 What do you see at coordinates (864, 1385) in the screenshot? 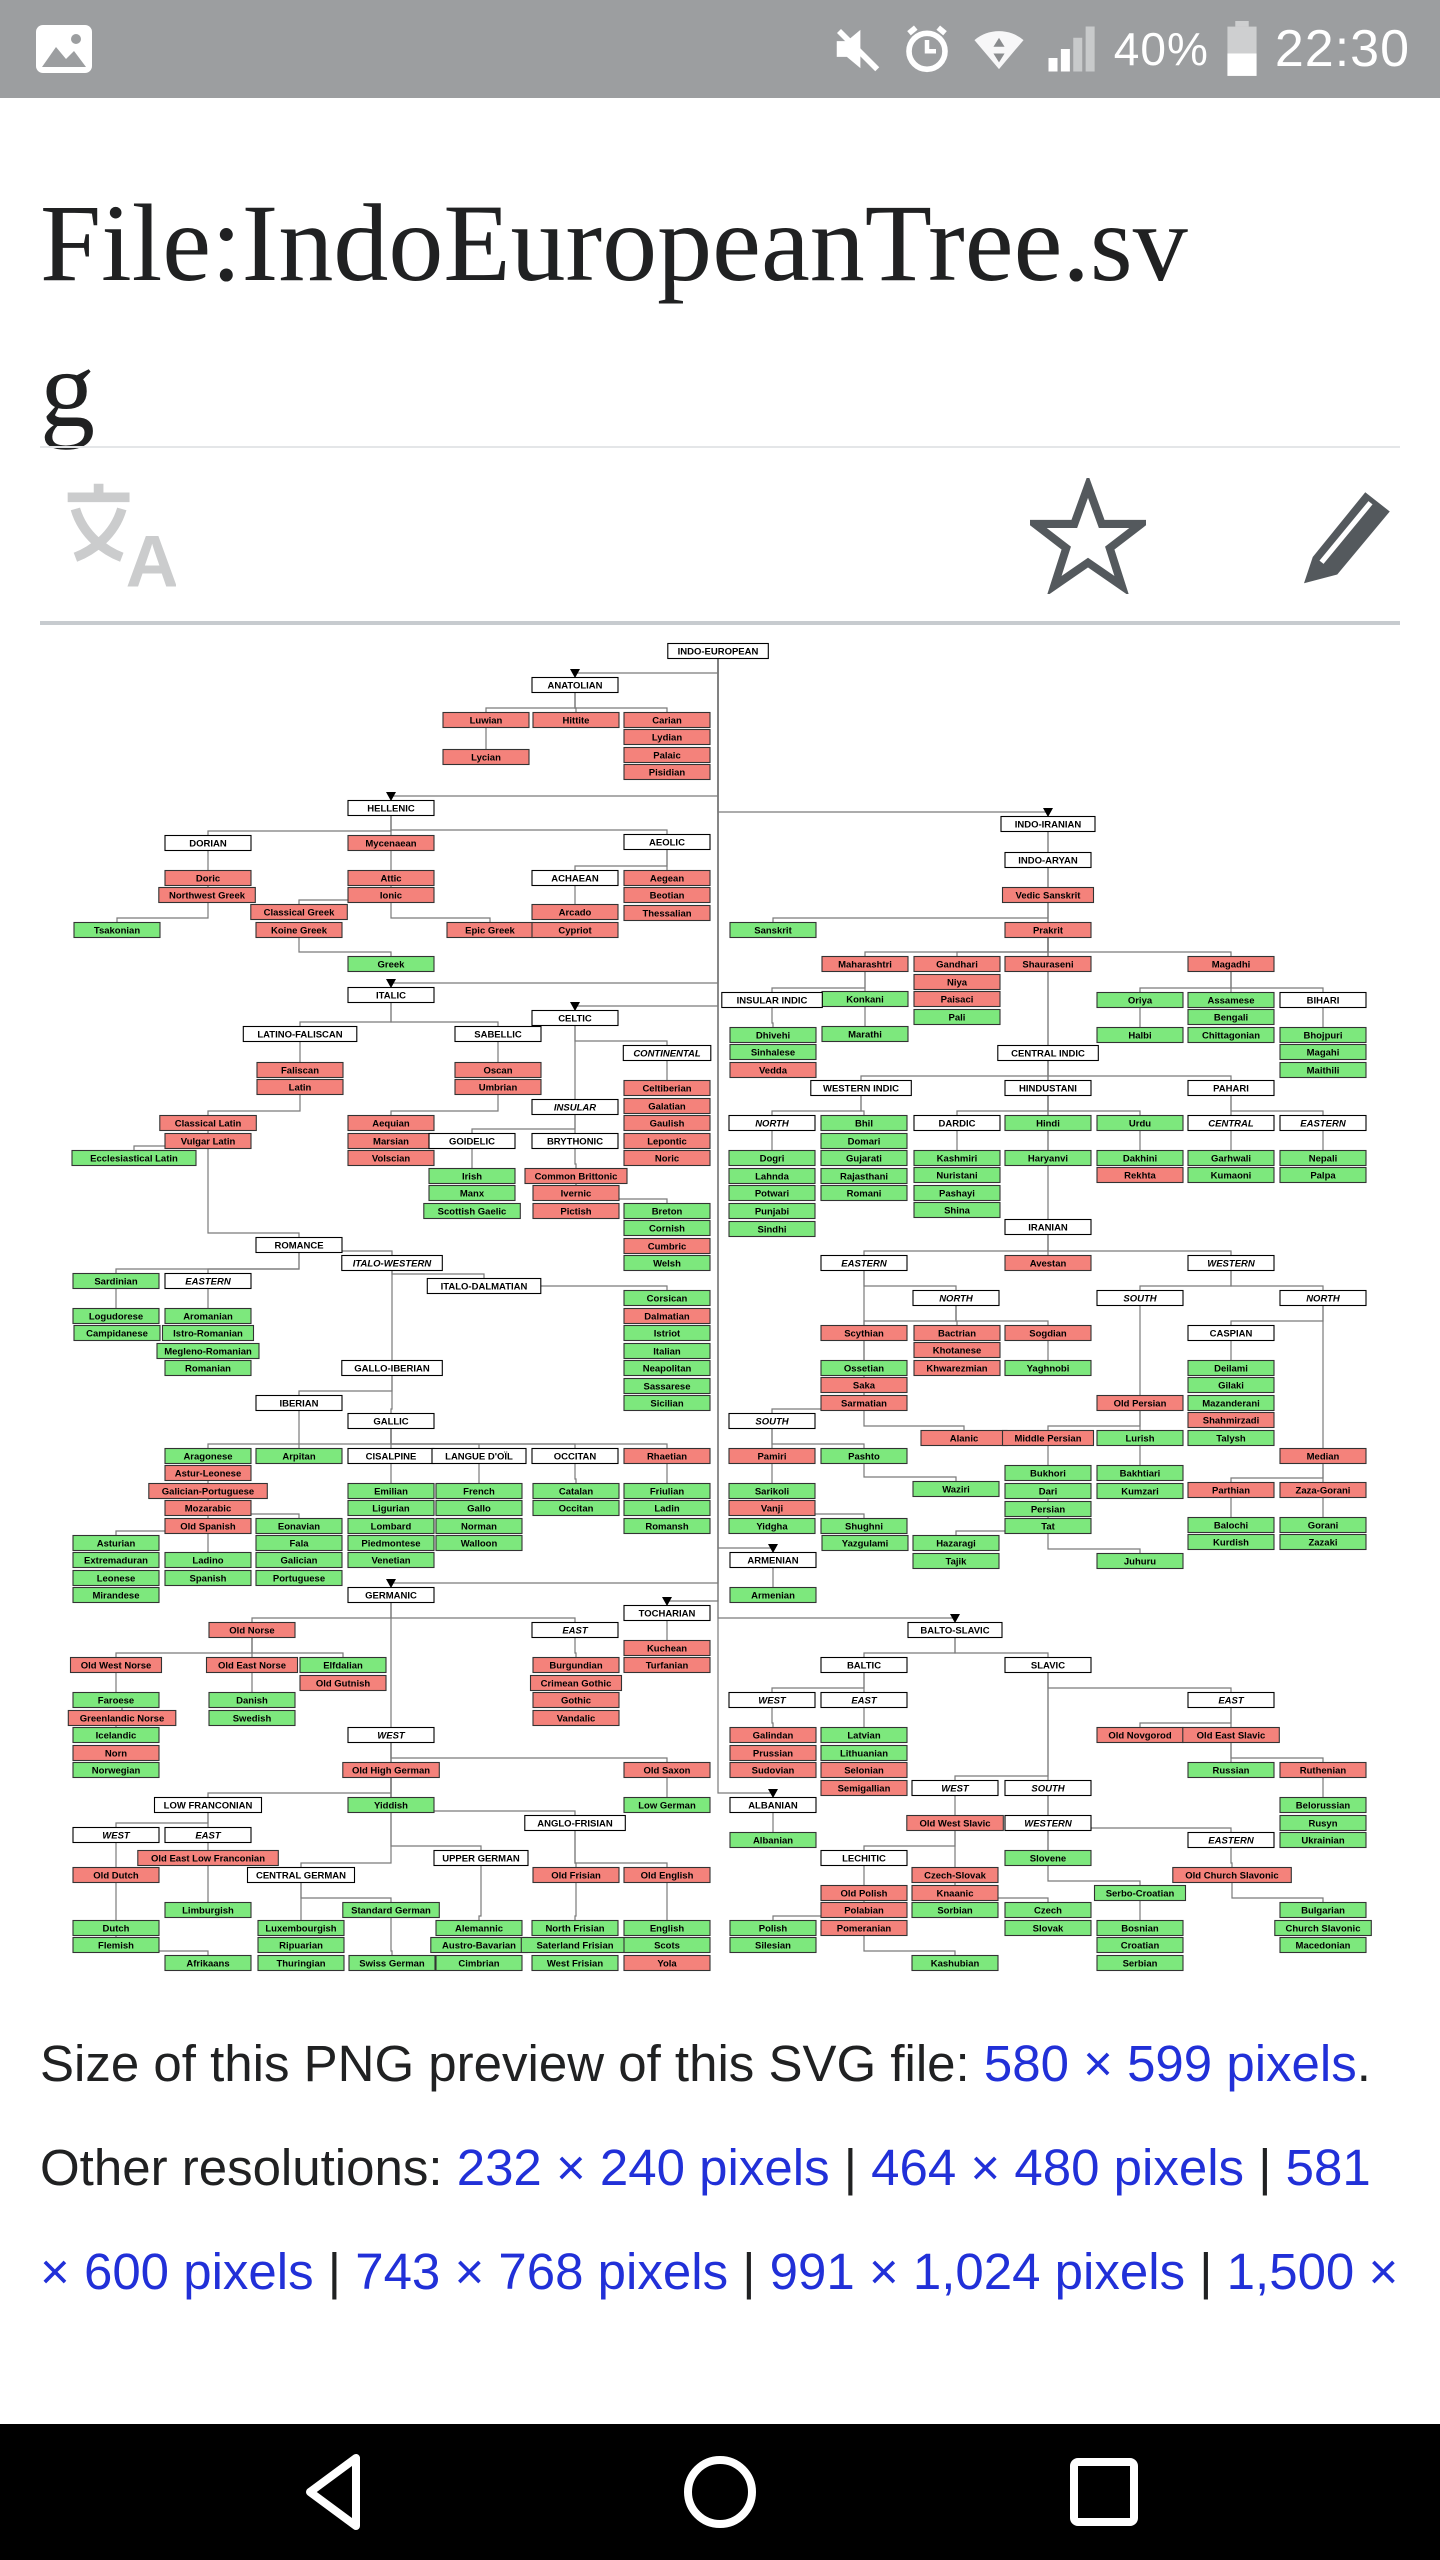
I see `tree-node: Saka` at bounding box center [864, 1385].